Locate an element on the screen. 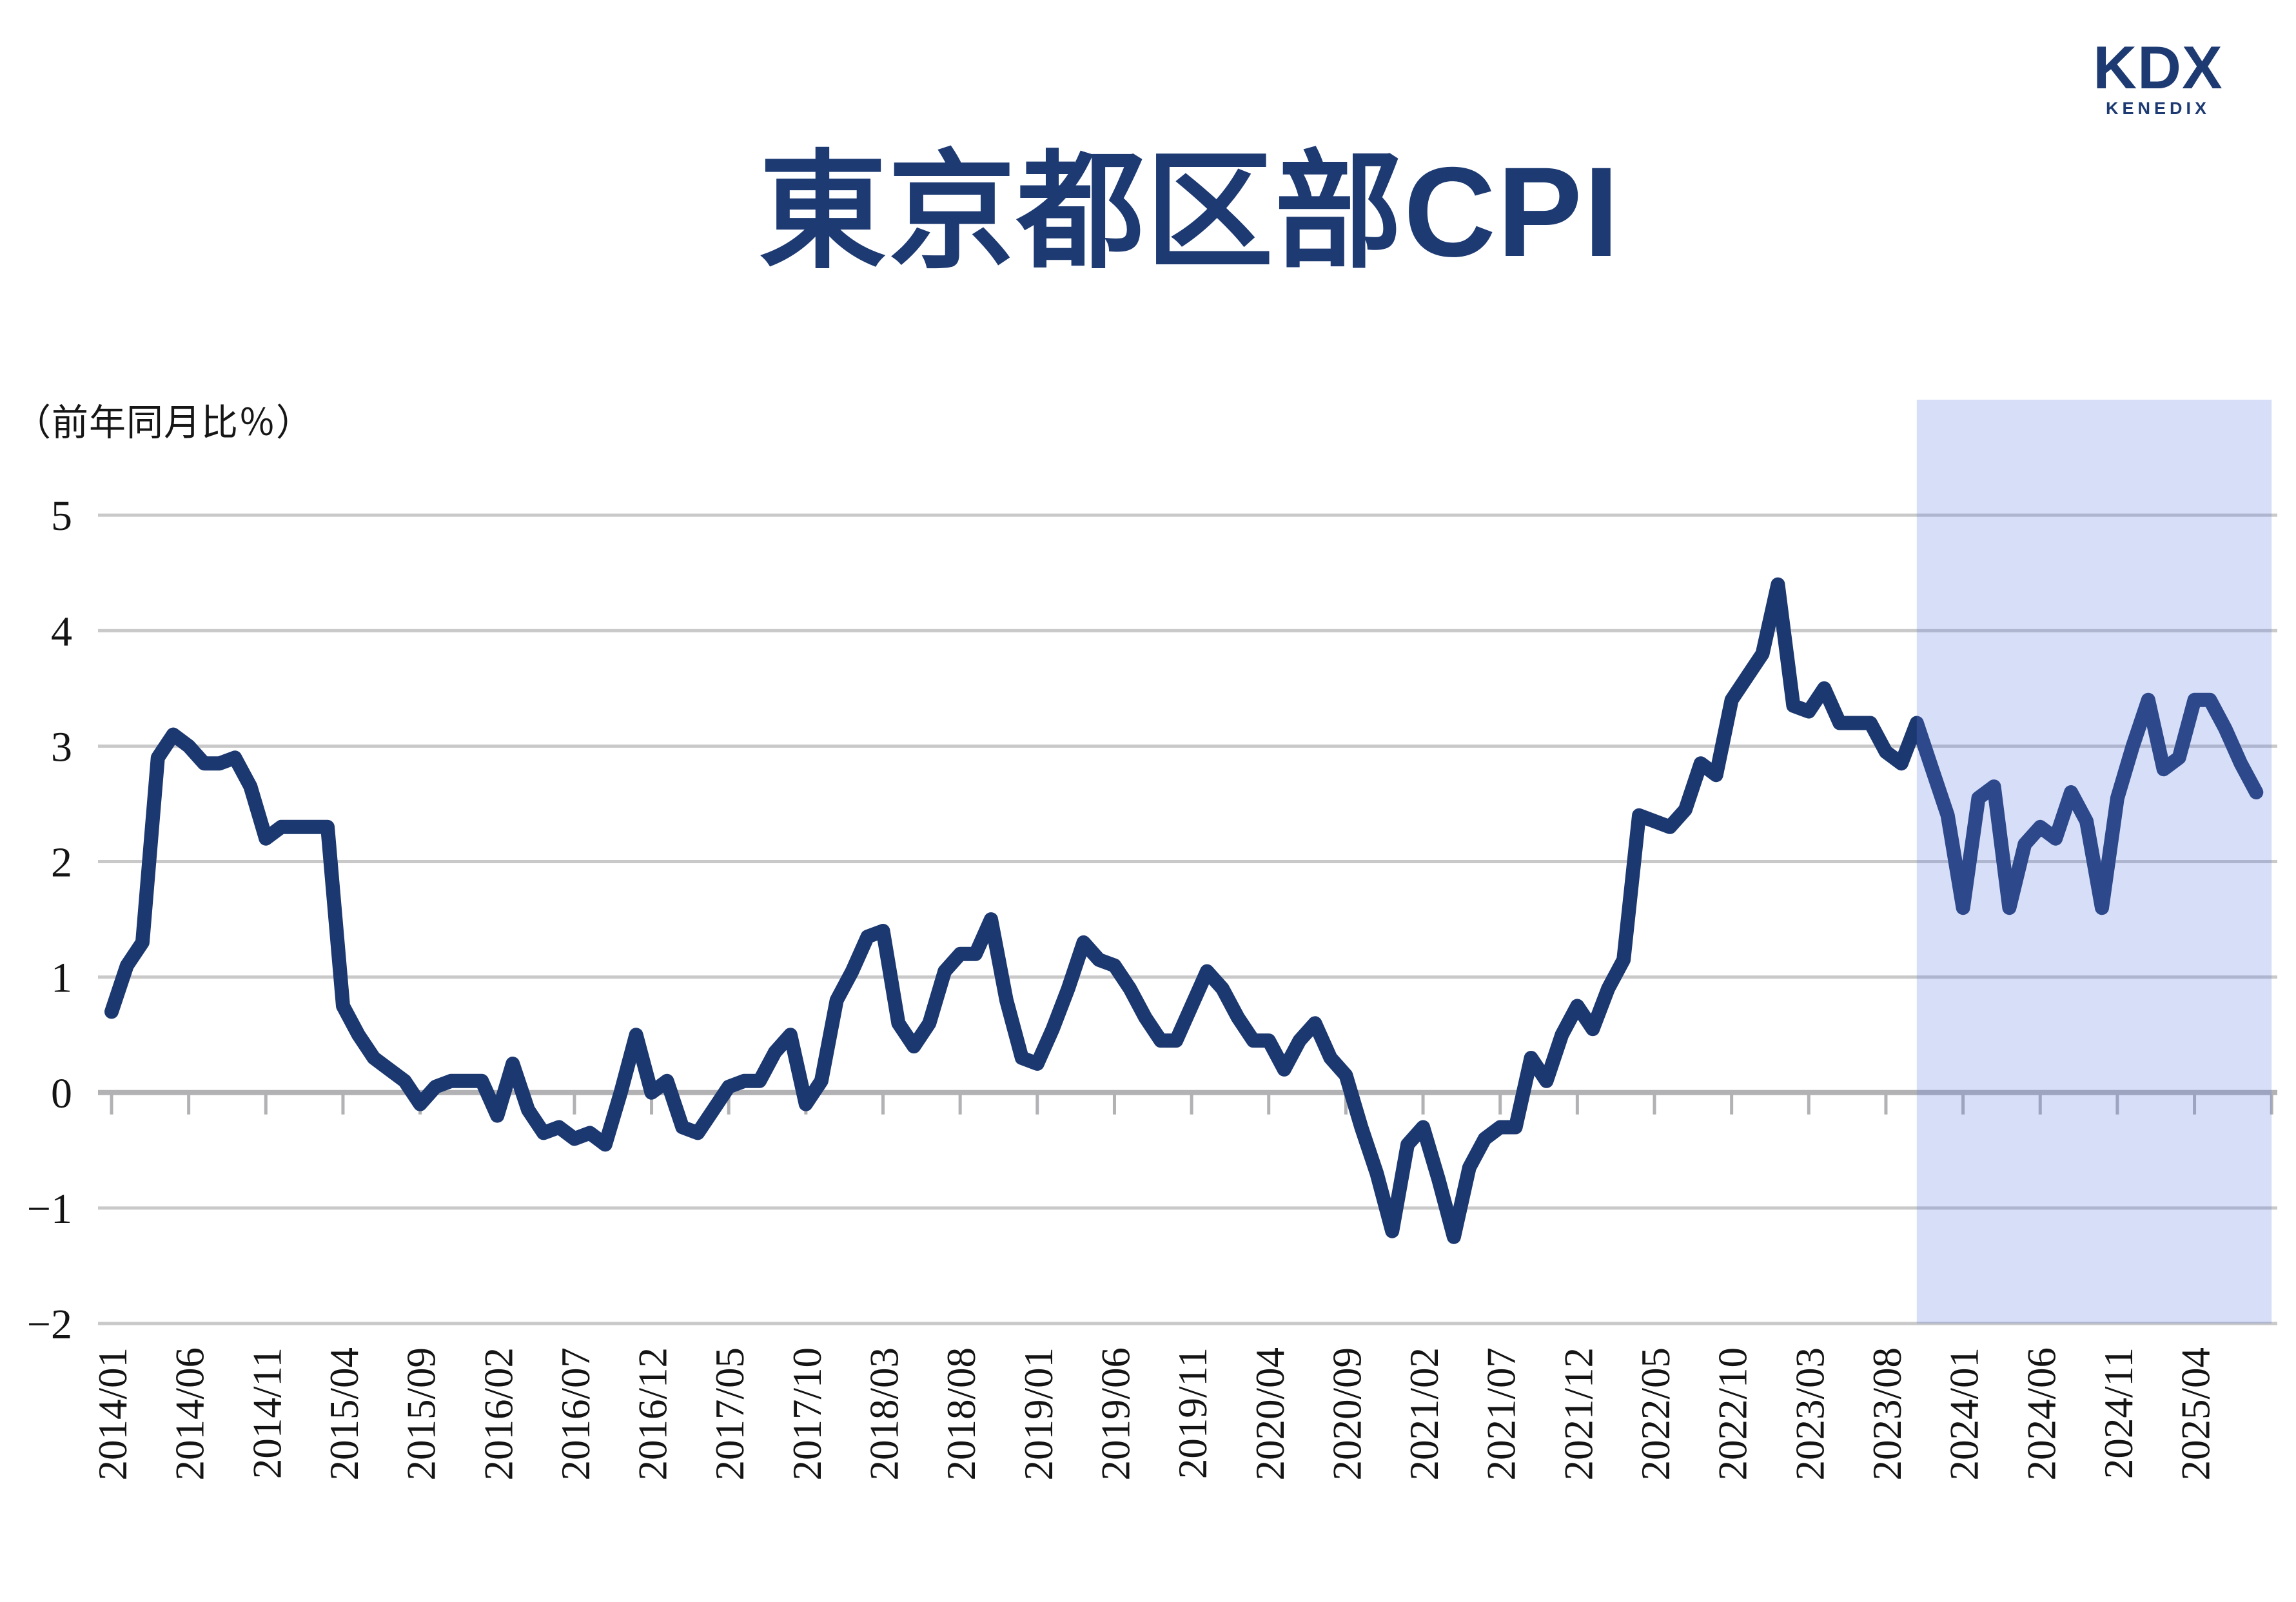  x-tick-label: 2021/12 is located at coordinates (1578, 1414).